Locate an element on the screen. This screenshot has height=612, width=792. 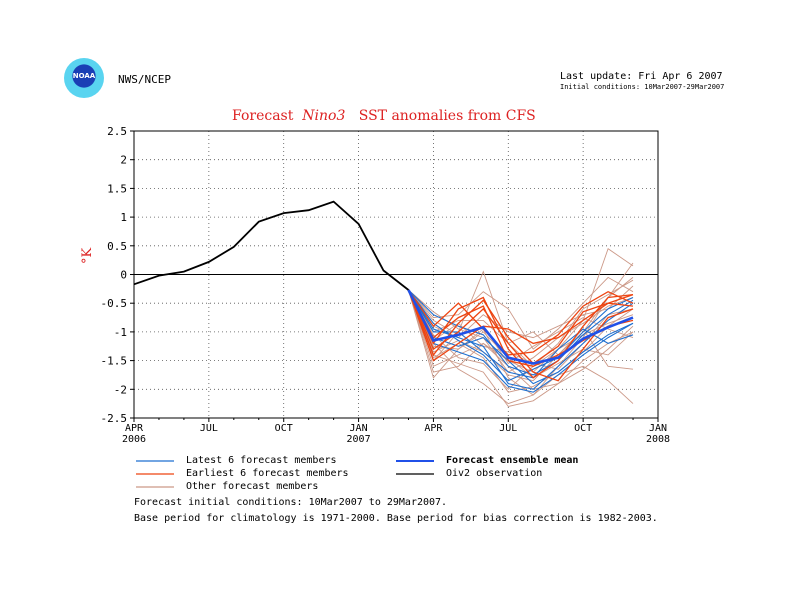
observation-line is located at coordinates (271, 245).